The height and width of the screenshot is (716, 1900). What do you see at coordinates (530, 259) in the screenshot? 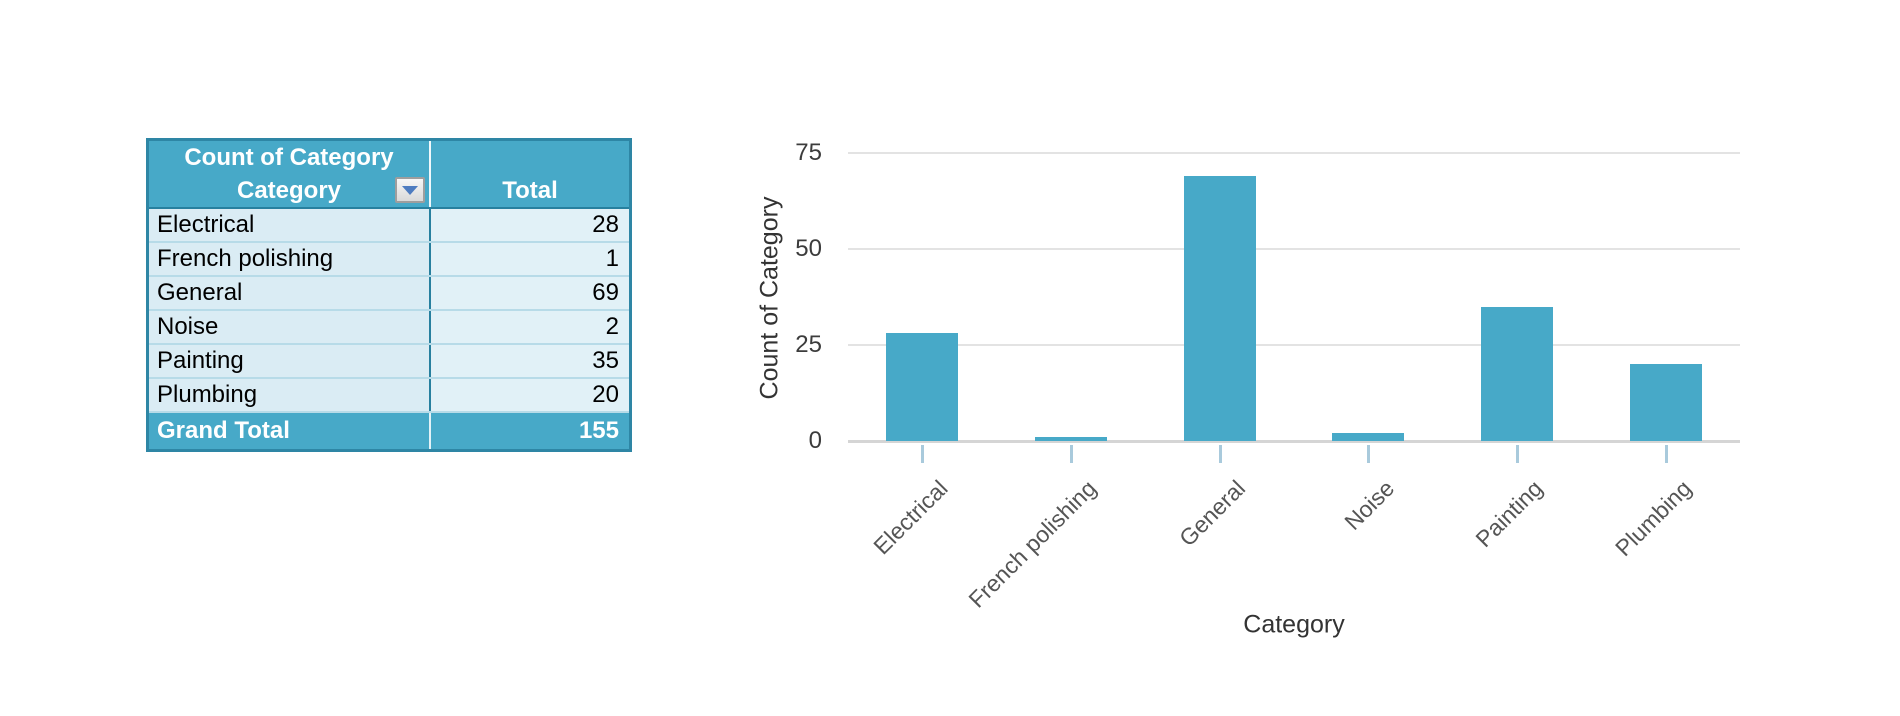
I see `total-cell: 1` at bounding box center [530, 259].